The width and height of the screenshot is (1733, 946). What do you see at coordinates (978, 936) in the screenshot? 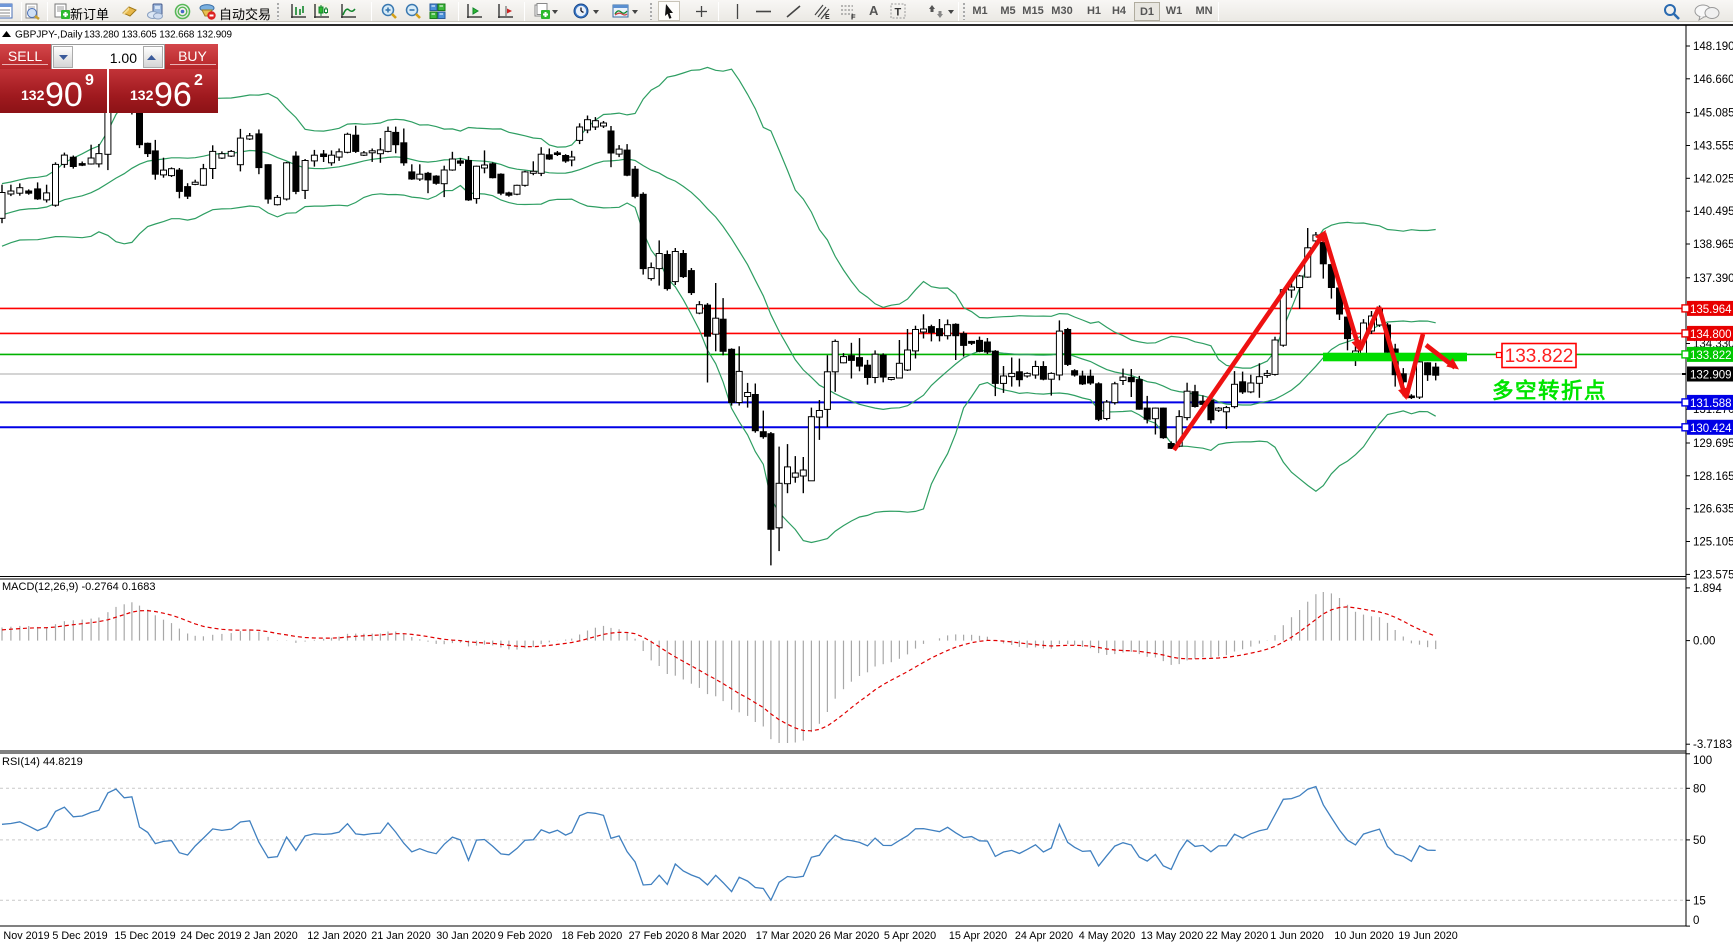
I see `svg-text: 15 Apr 2020` at bounding box center [978, 936].